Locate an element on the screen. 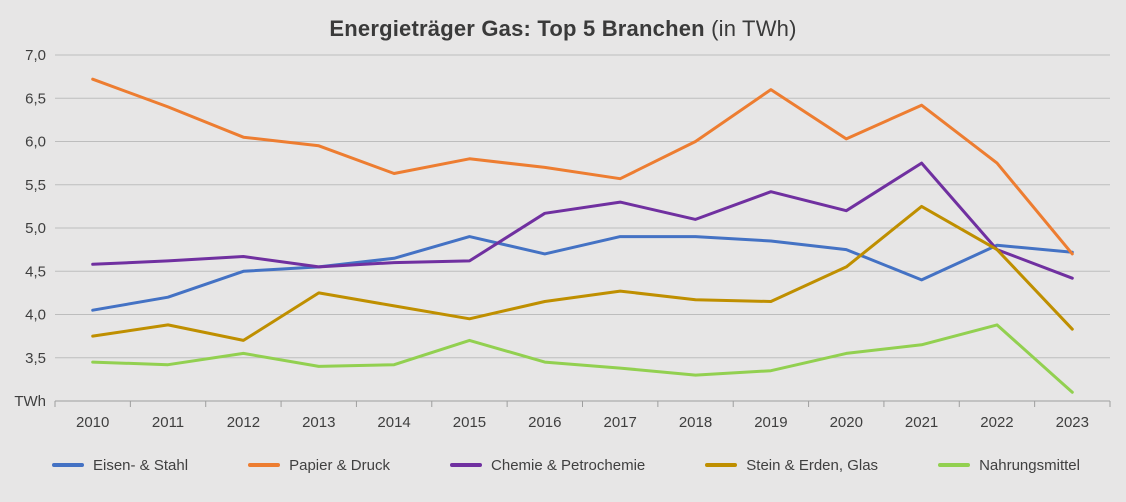  x-axis-tick-label: 2021 is located at coordinates (921, 422).